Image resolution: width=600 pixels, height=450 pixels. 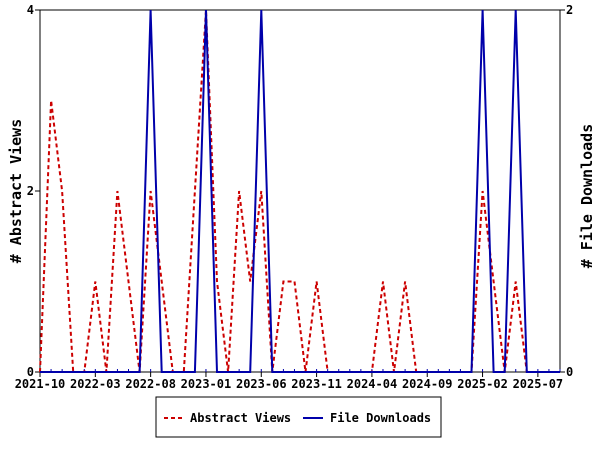 What do you see at coordinates (95, 384) in the screenshot?
I see `x-tick-label: 2022-03` at bounding box center [95, 384].